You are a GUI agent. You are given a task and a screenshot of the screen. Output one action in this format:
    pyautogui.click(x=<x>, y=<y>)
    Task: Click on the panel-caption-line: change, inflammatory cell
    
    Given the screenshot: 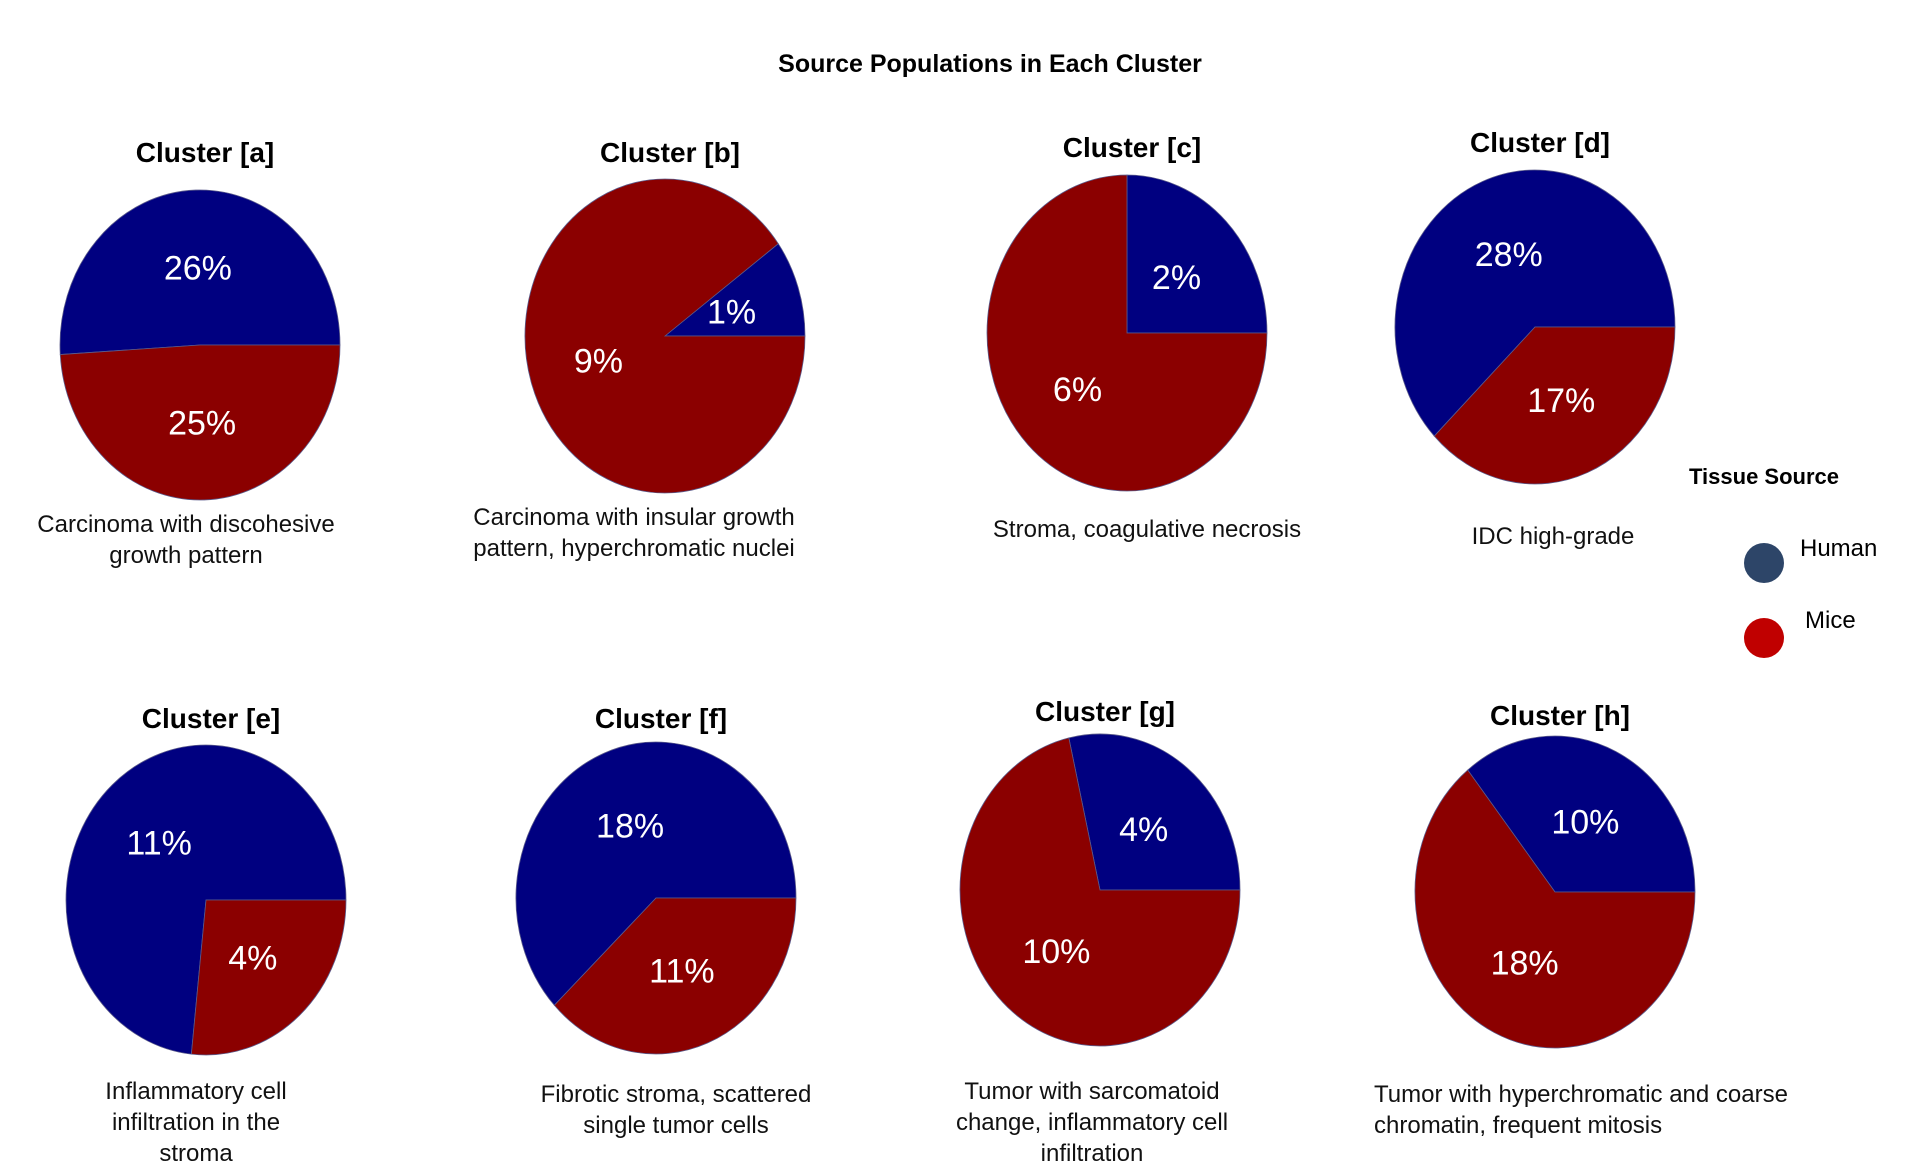 What is the action you would take?
    pyautogui.click(x=1092, y=1122)
    